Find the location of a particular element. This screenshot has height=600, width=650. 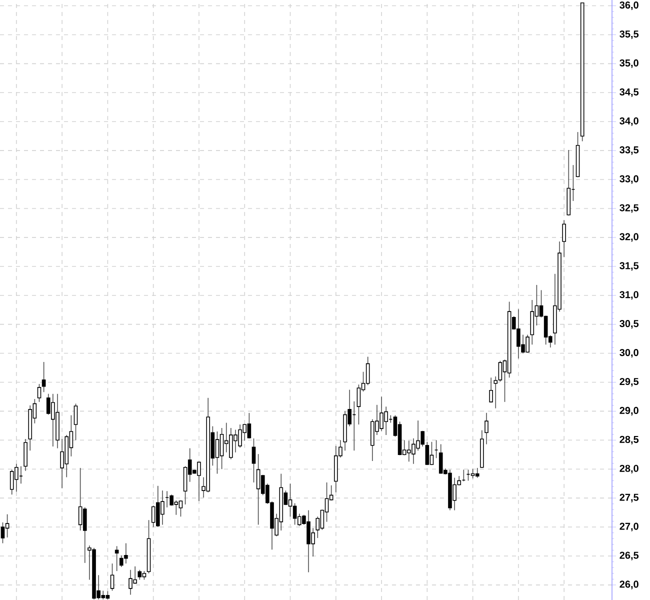

y-tick-label: 32,0 is located at coordinates (629, 237).